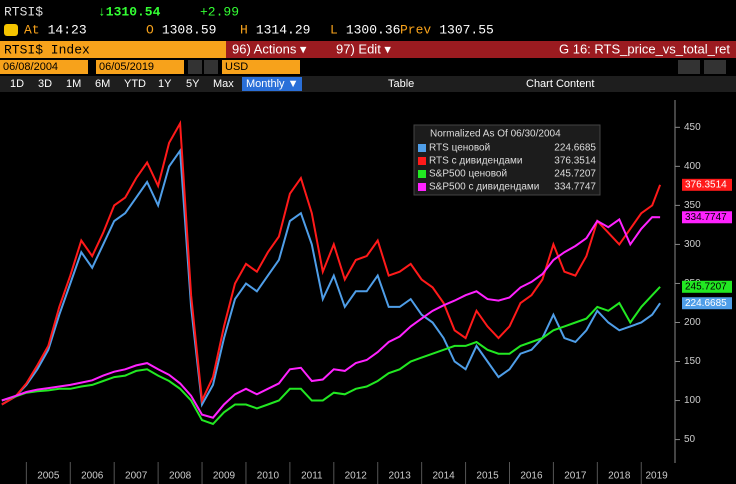  Describe the element at coordinates (575, 148) in the screenshot. I see `legend-value: 224.6685` at that location.